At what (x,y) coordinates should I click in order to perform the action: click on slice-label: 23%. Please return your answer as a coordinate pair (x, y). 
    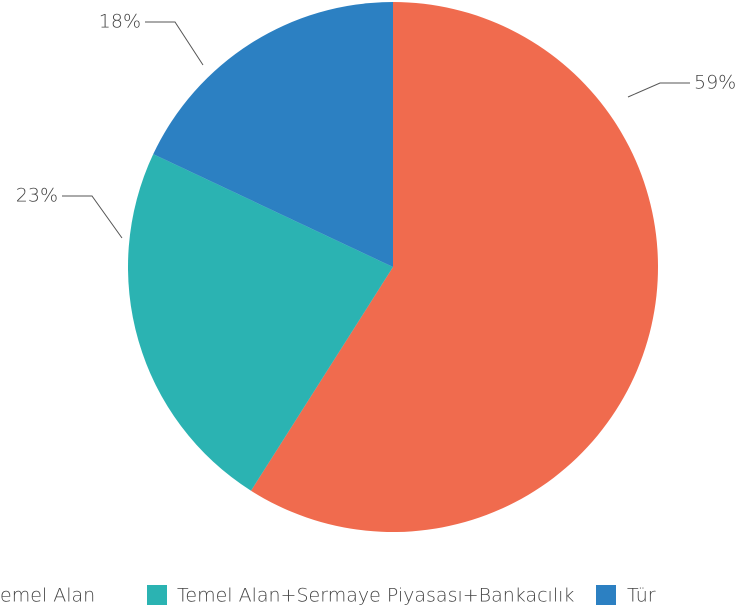
    Looking at the image, I should click on (37, 196).